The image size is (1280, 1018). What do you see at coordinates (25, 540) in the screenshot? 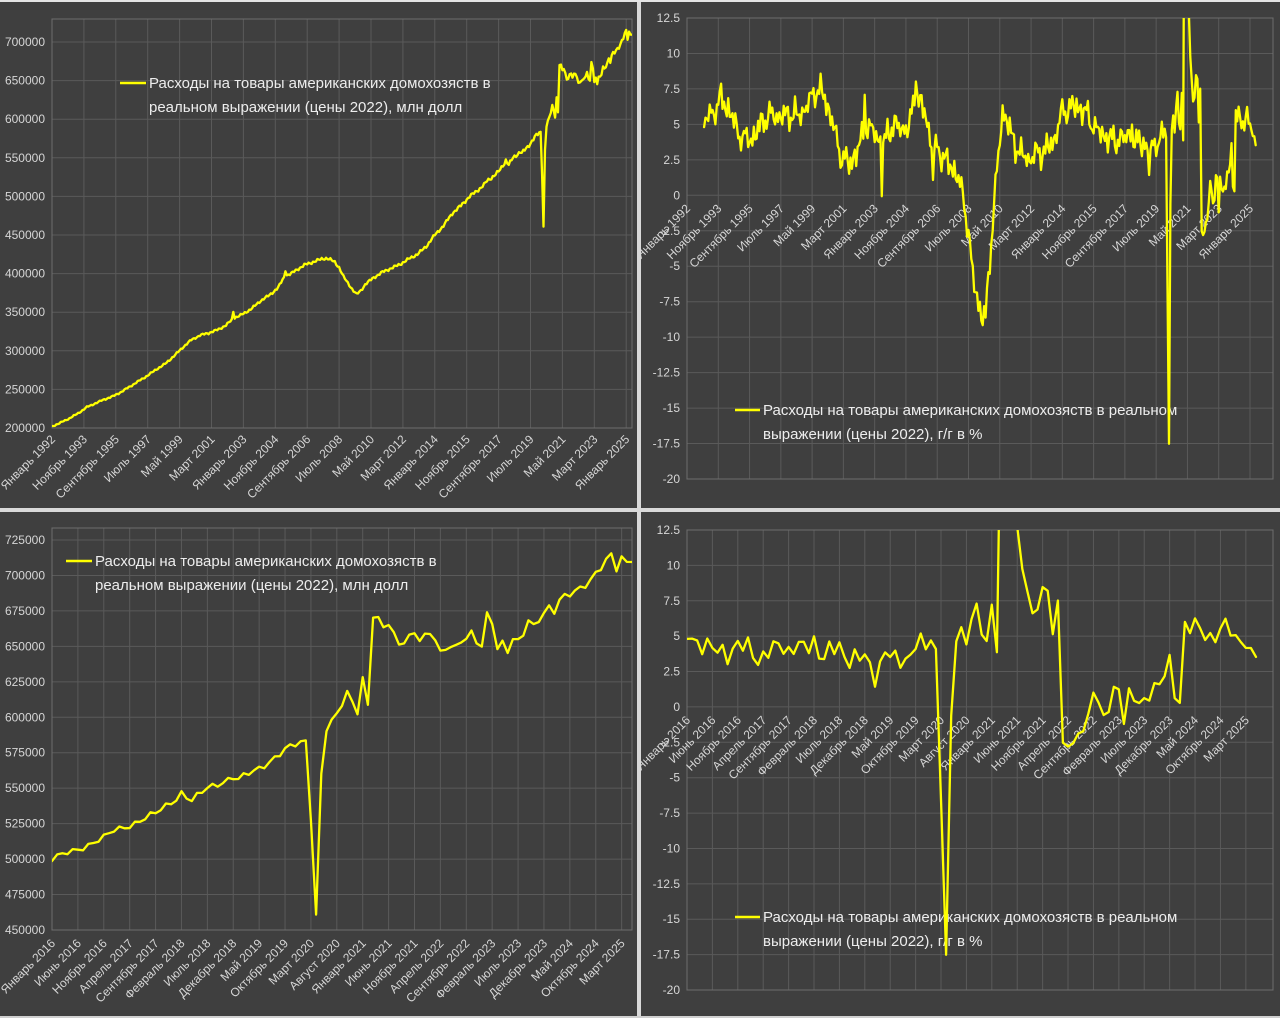
I see `svg-text: 725000` at bounding box center [25, 540].